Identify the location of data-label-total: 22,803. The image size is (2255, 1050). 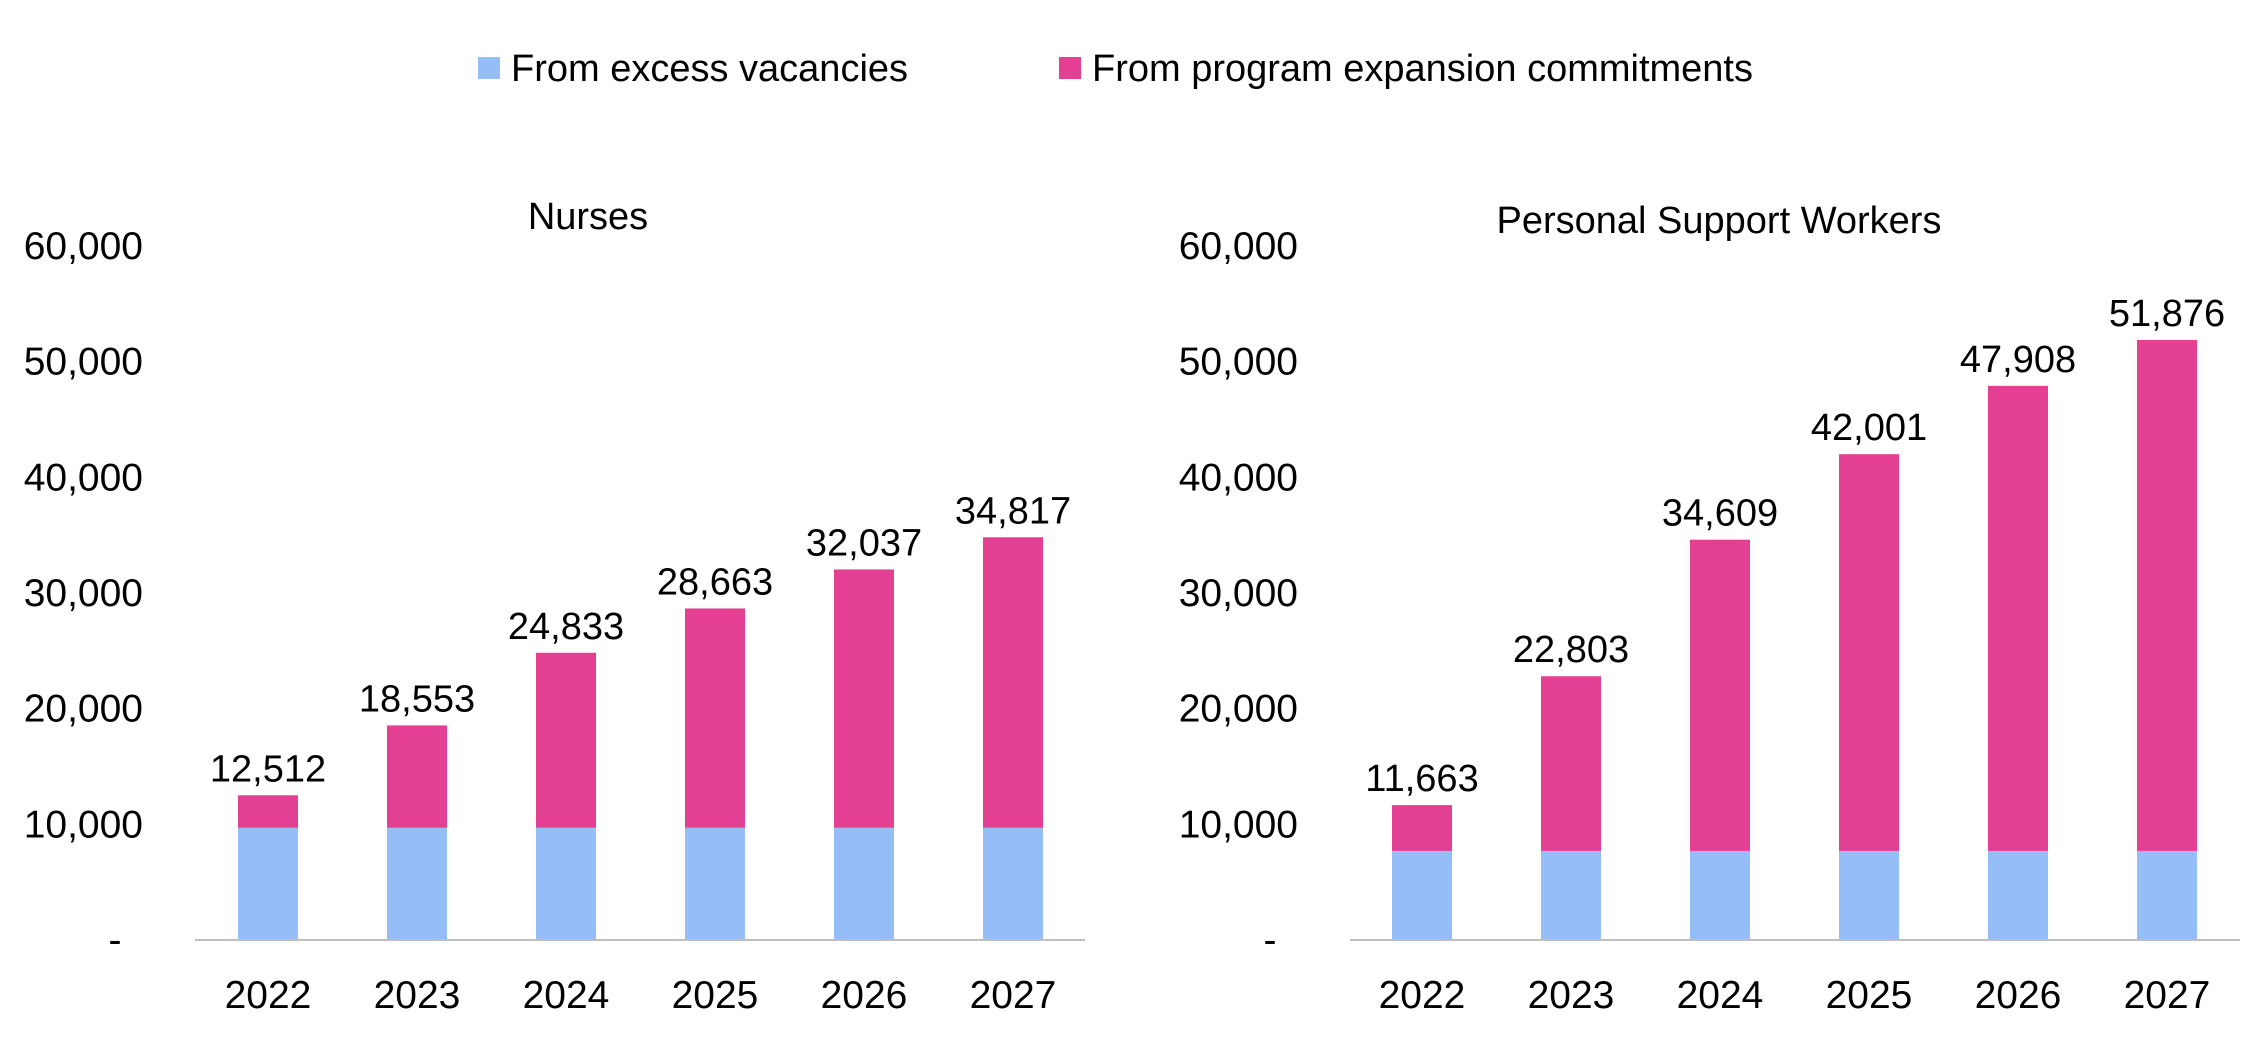
(1571, 650).